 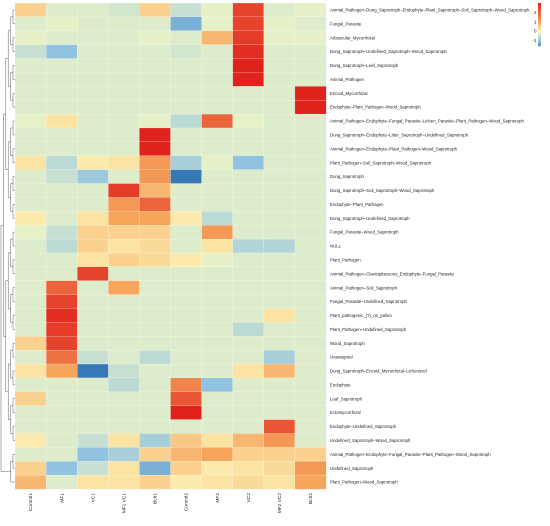 I want to click on row-label: Endophyte, so click(x=340, y=384).